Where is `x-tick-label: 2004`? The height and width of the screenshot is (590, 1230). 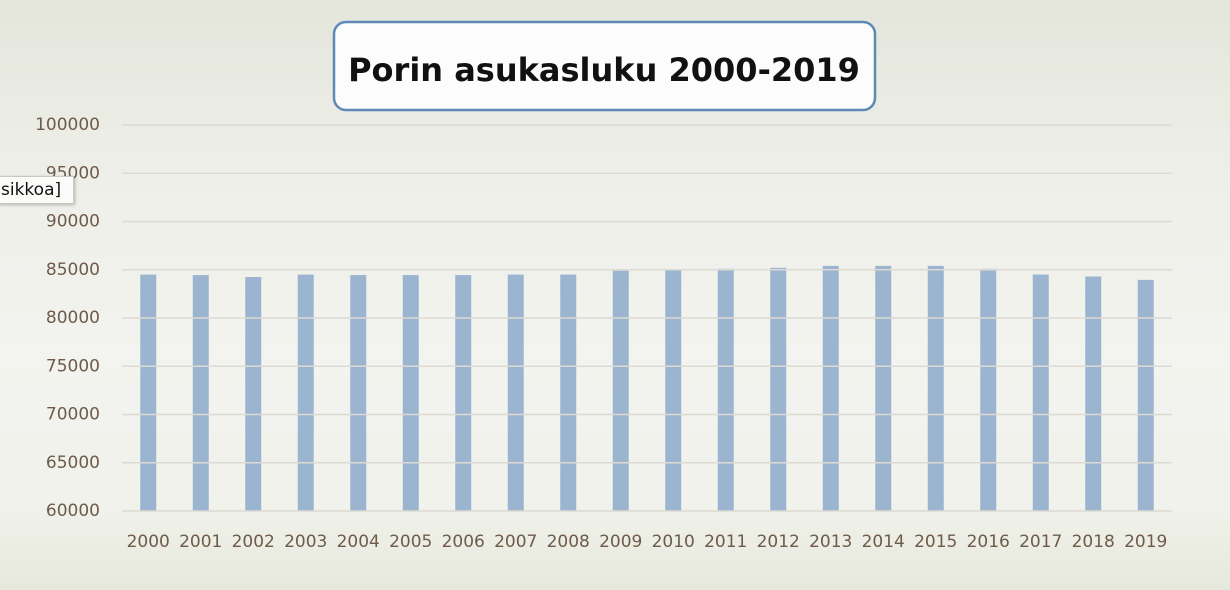
x-tick-label: 2004 is located at coordinates (358, 542).